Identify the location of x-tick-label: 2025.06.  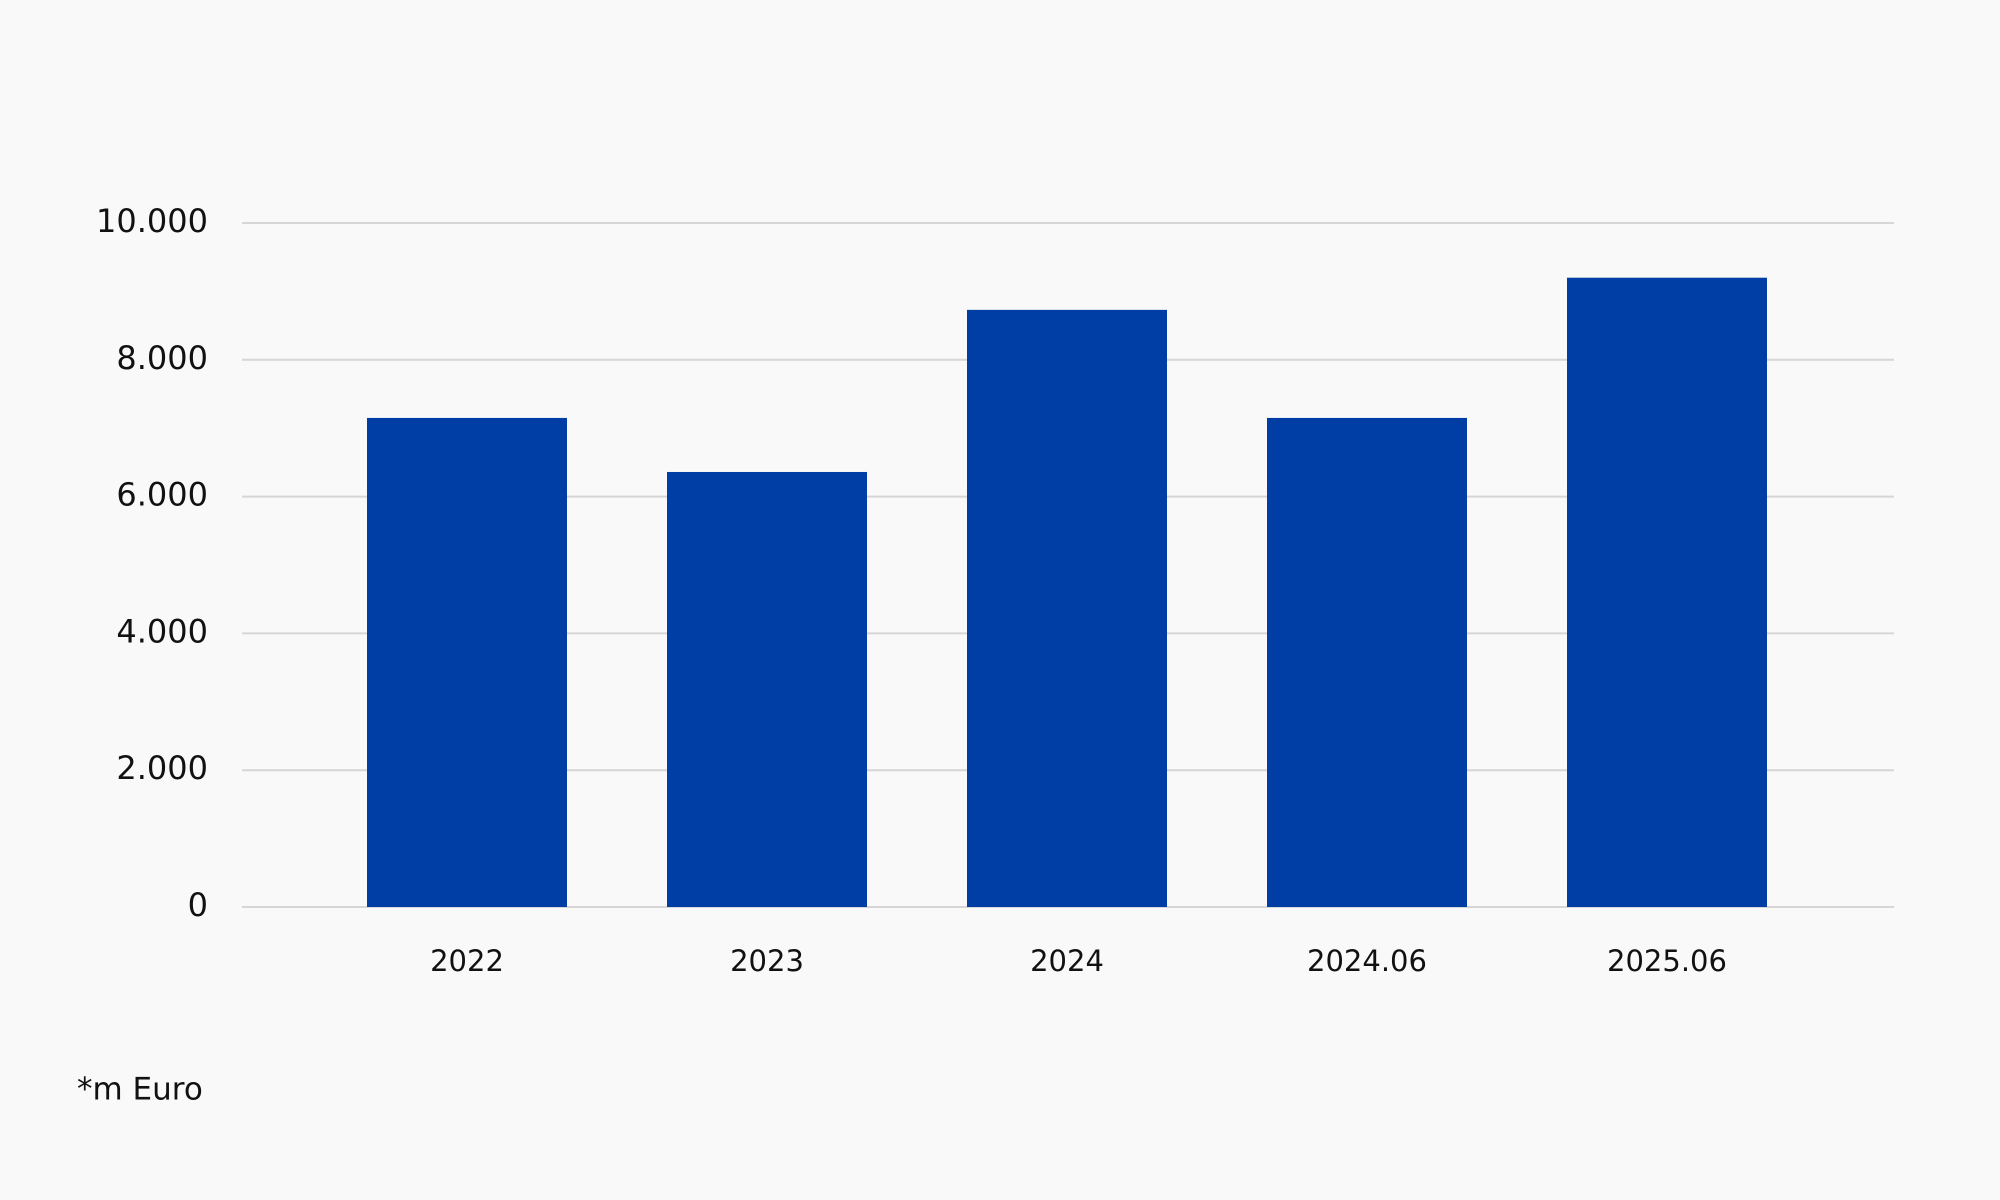
(1667, 961).